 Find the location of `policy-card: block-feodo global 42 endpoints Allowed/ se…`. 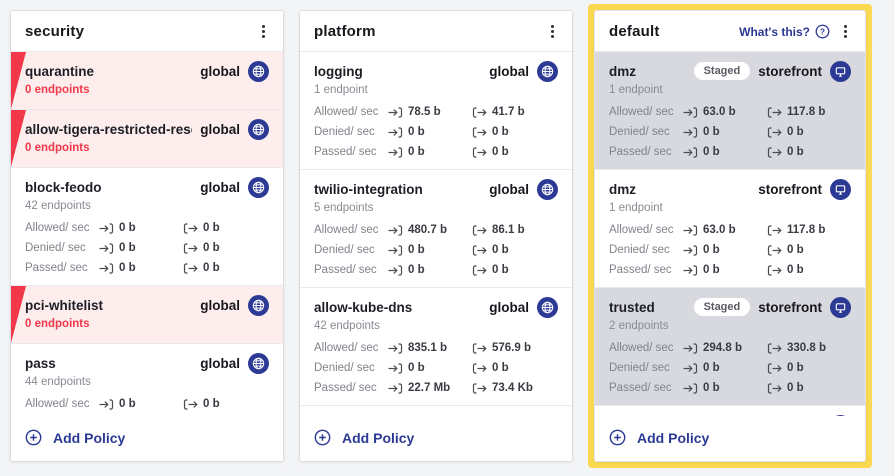

policy-card: block-feodo global 42 endpoints Allowed/ se… is located at coordinates (147, 227).